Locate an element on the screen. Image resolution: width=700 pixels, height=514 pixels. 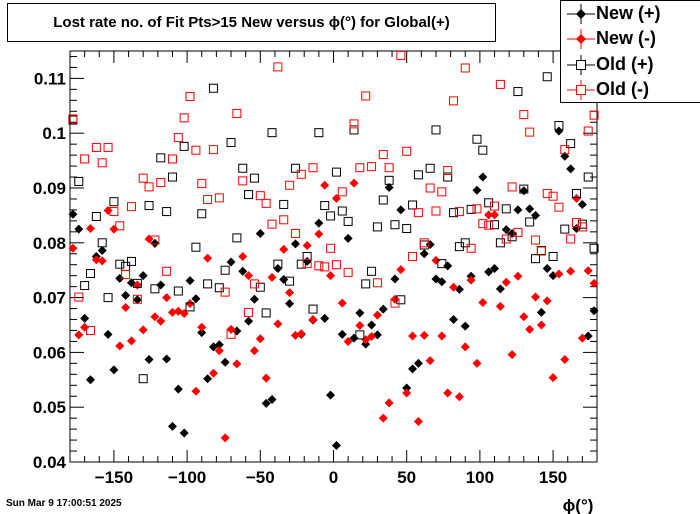
y-tick-label: 0.1 is located at coordinates (54, 133).